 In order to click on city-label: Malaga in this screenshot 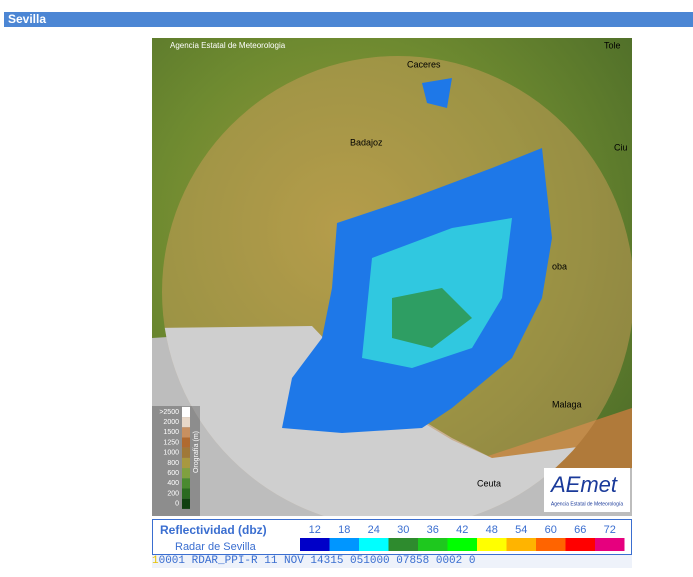, I will do `click(567, 404)`.